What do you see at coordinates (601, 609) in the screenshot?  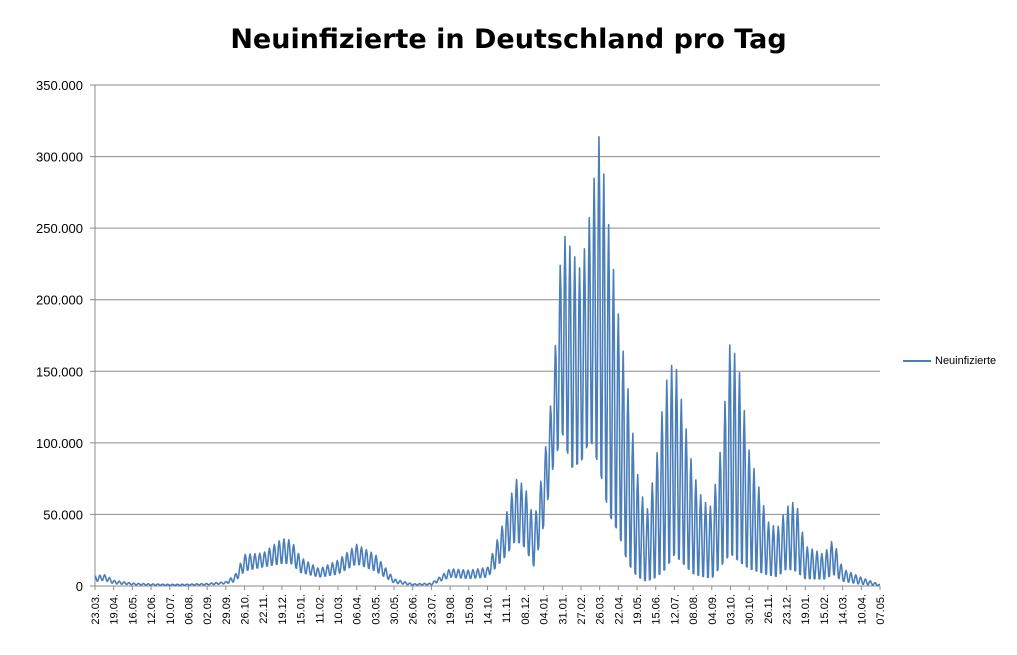 I see `x-tick-label: 26.03.` at bounding box center [601, 609].